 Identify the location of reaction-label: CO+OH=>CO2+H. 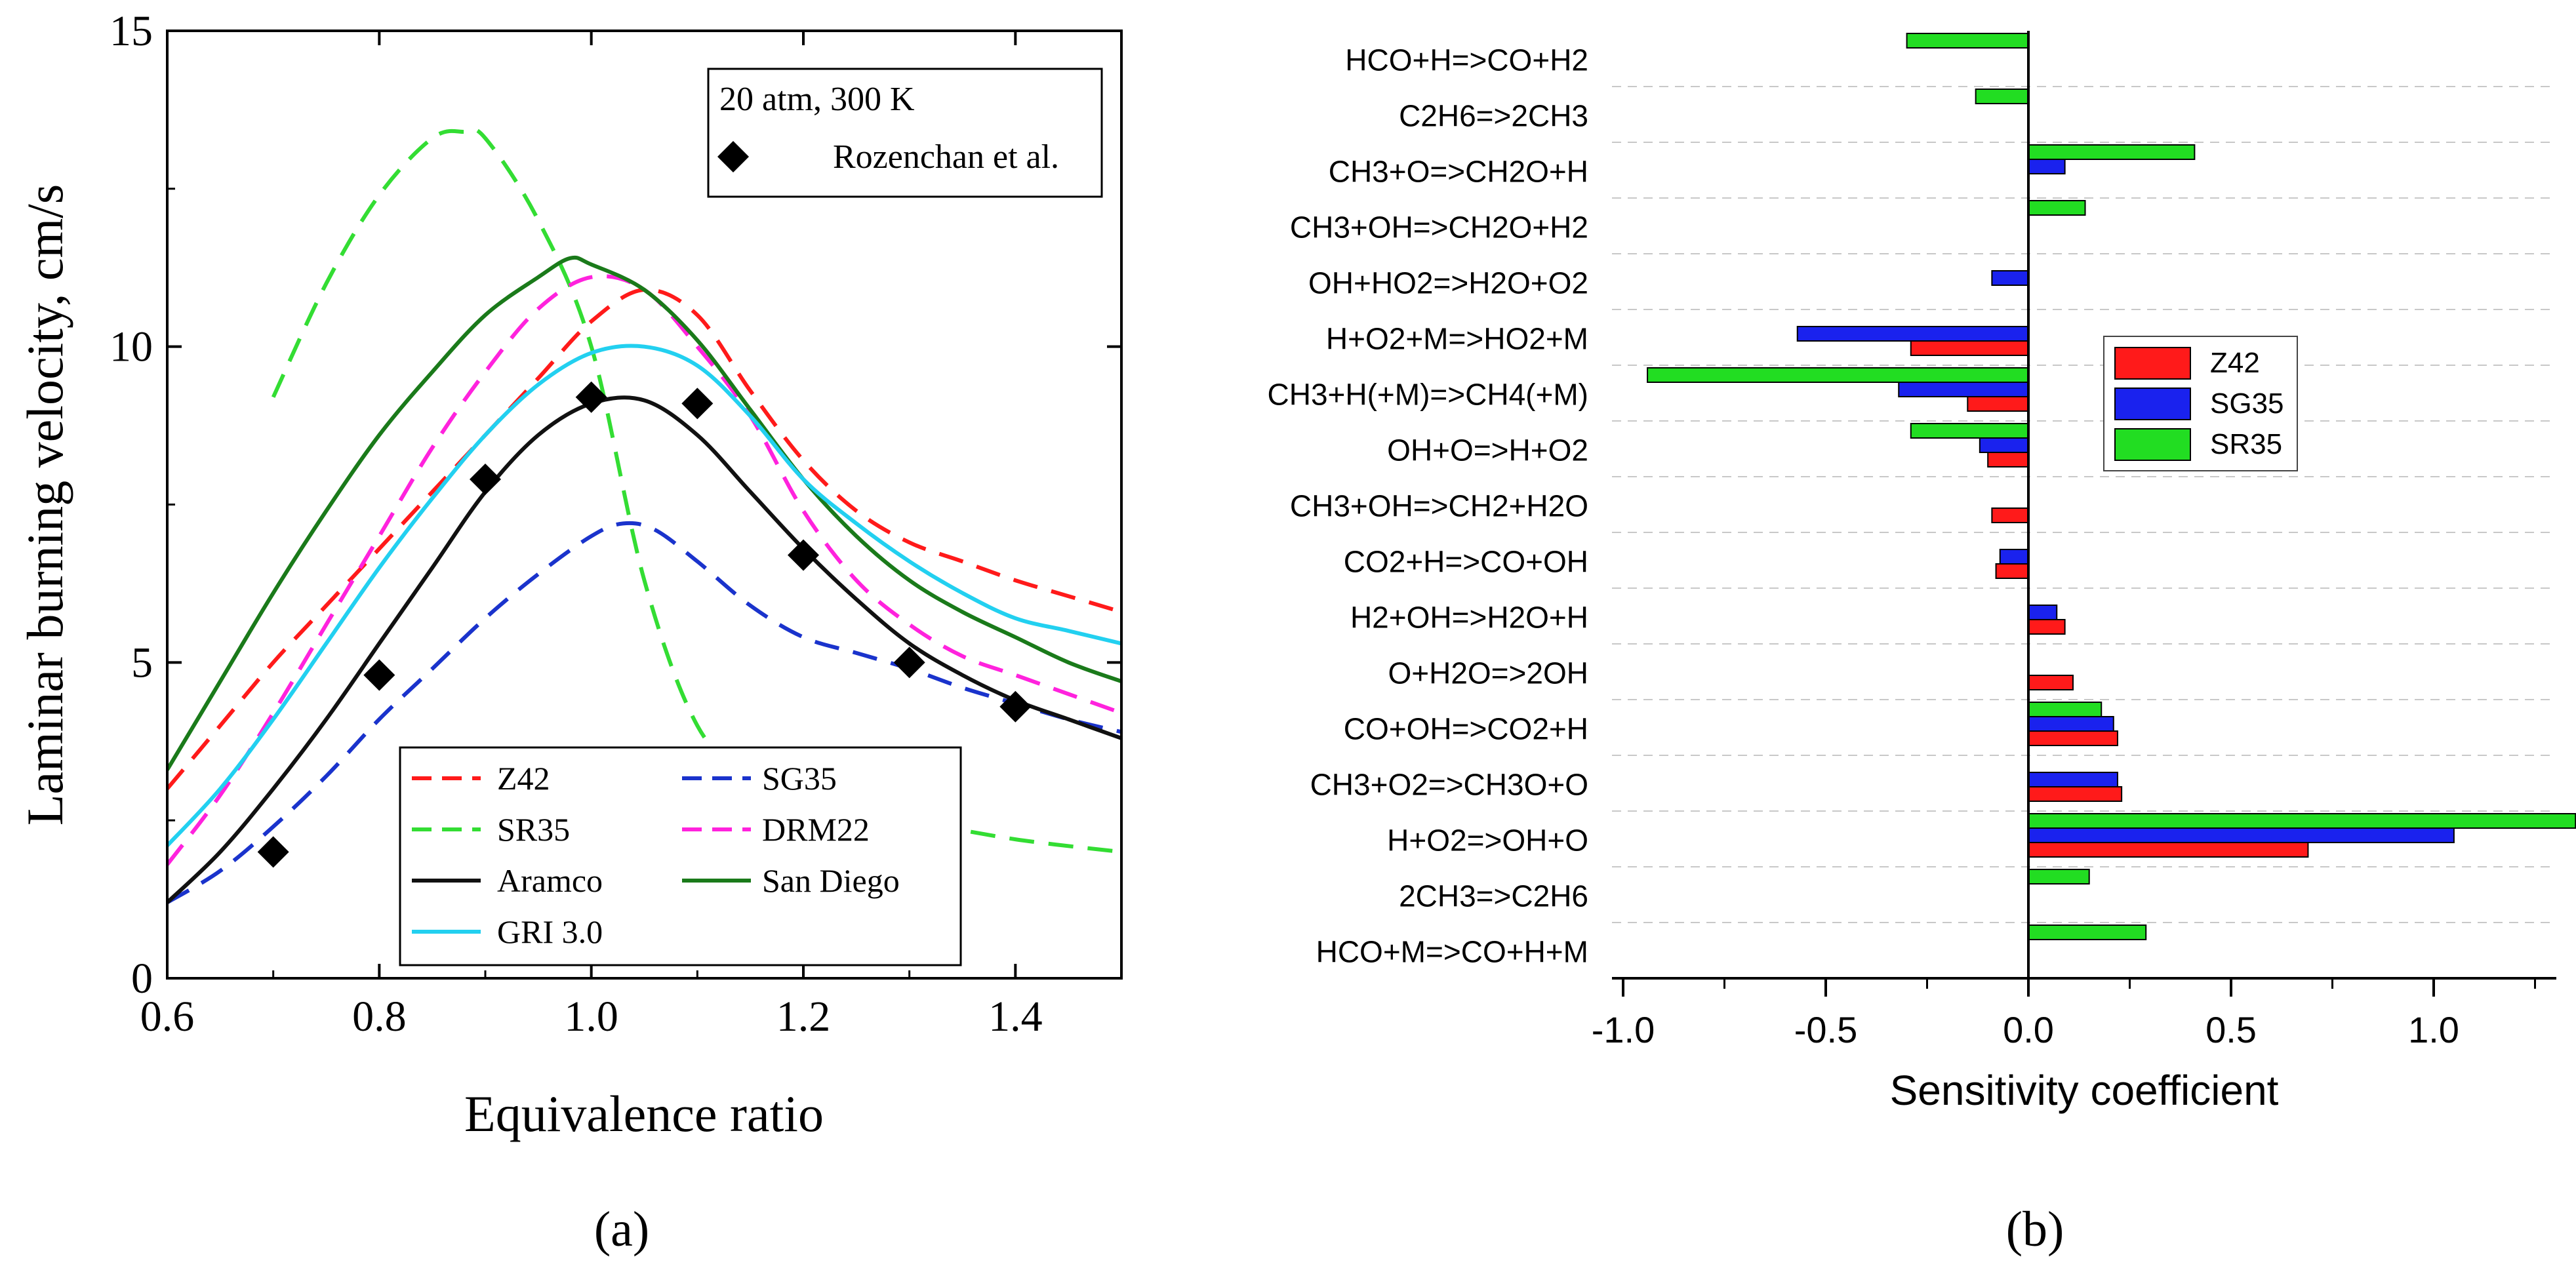
(1466, 729).